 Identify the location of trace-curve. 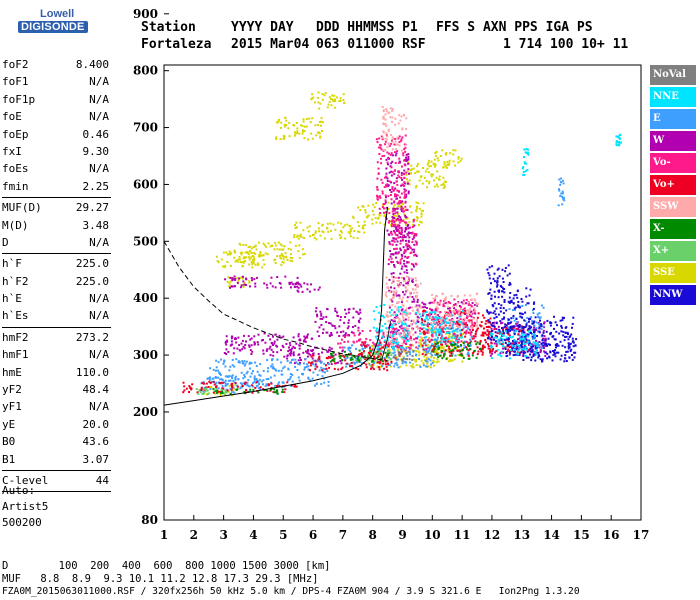
(276, 306).